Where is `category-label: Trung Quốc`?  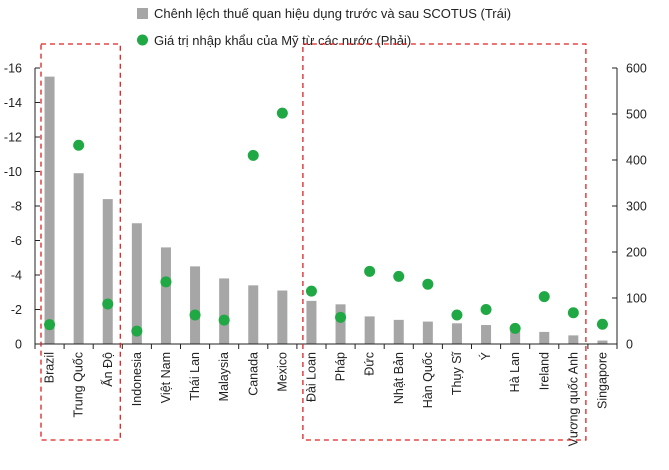 category-label: Trung Quốc is located at coordinates (79, 385).